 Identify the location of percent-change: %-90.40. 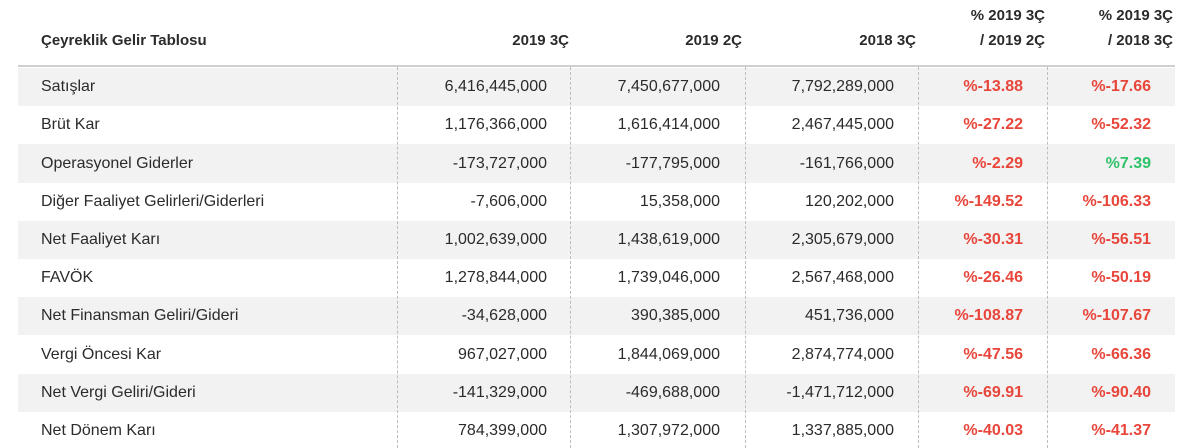
(1121, 392).